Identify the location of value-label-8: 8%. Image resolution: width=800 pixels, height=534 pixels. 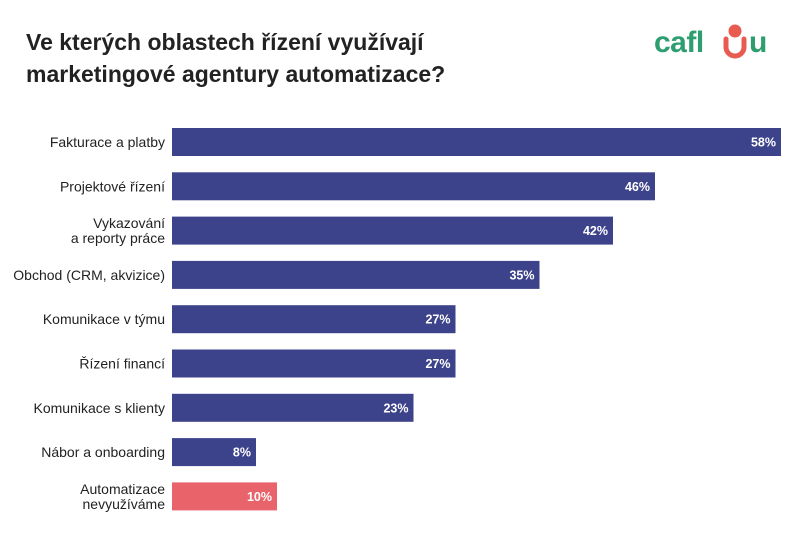
(242, 453).